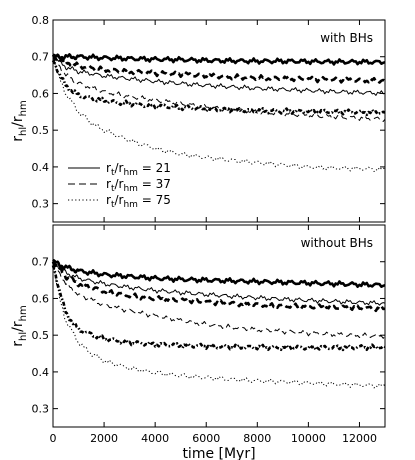 The height and width of the screenshot is (460, 415). What do you see at coordinates (53, 438) in the screenshot?
I see `x-tick-label: 0` at bounding box center [53, 438].